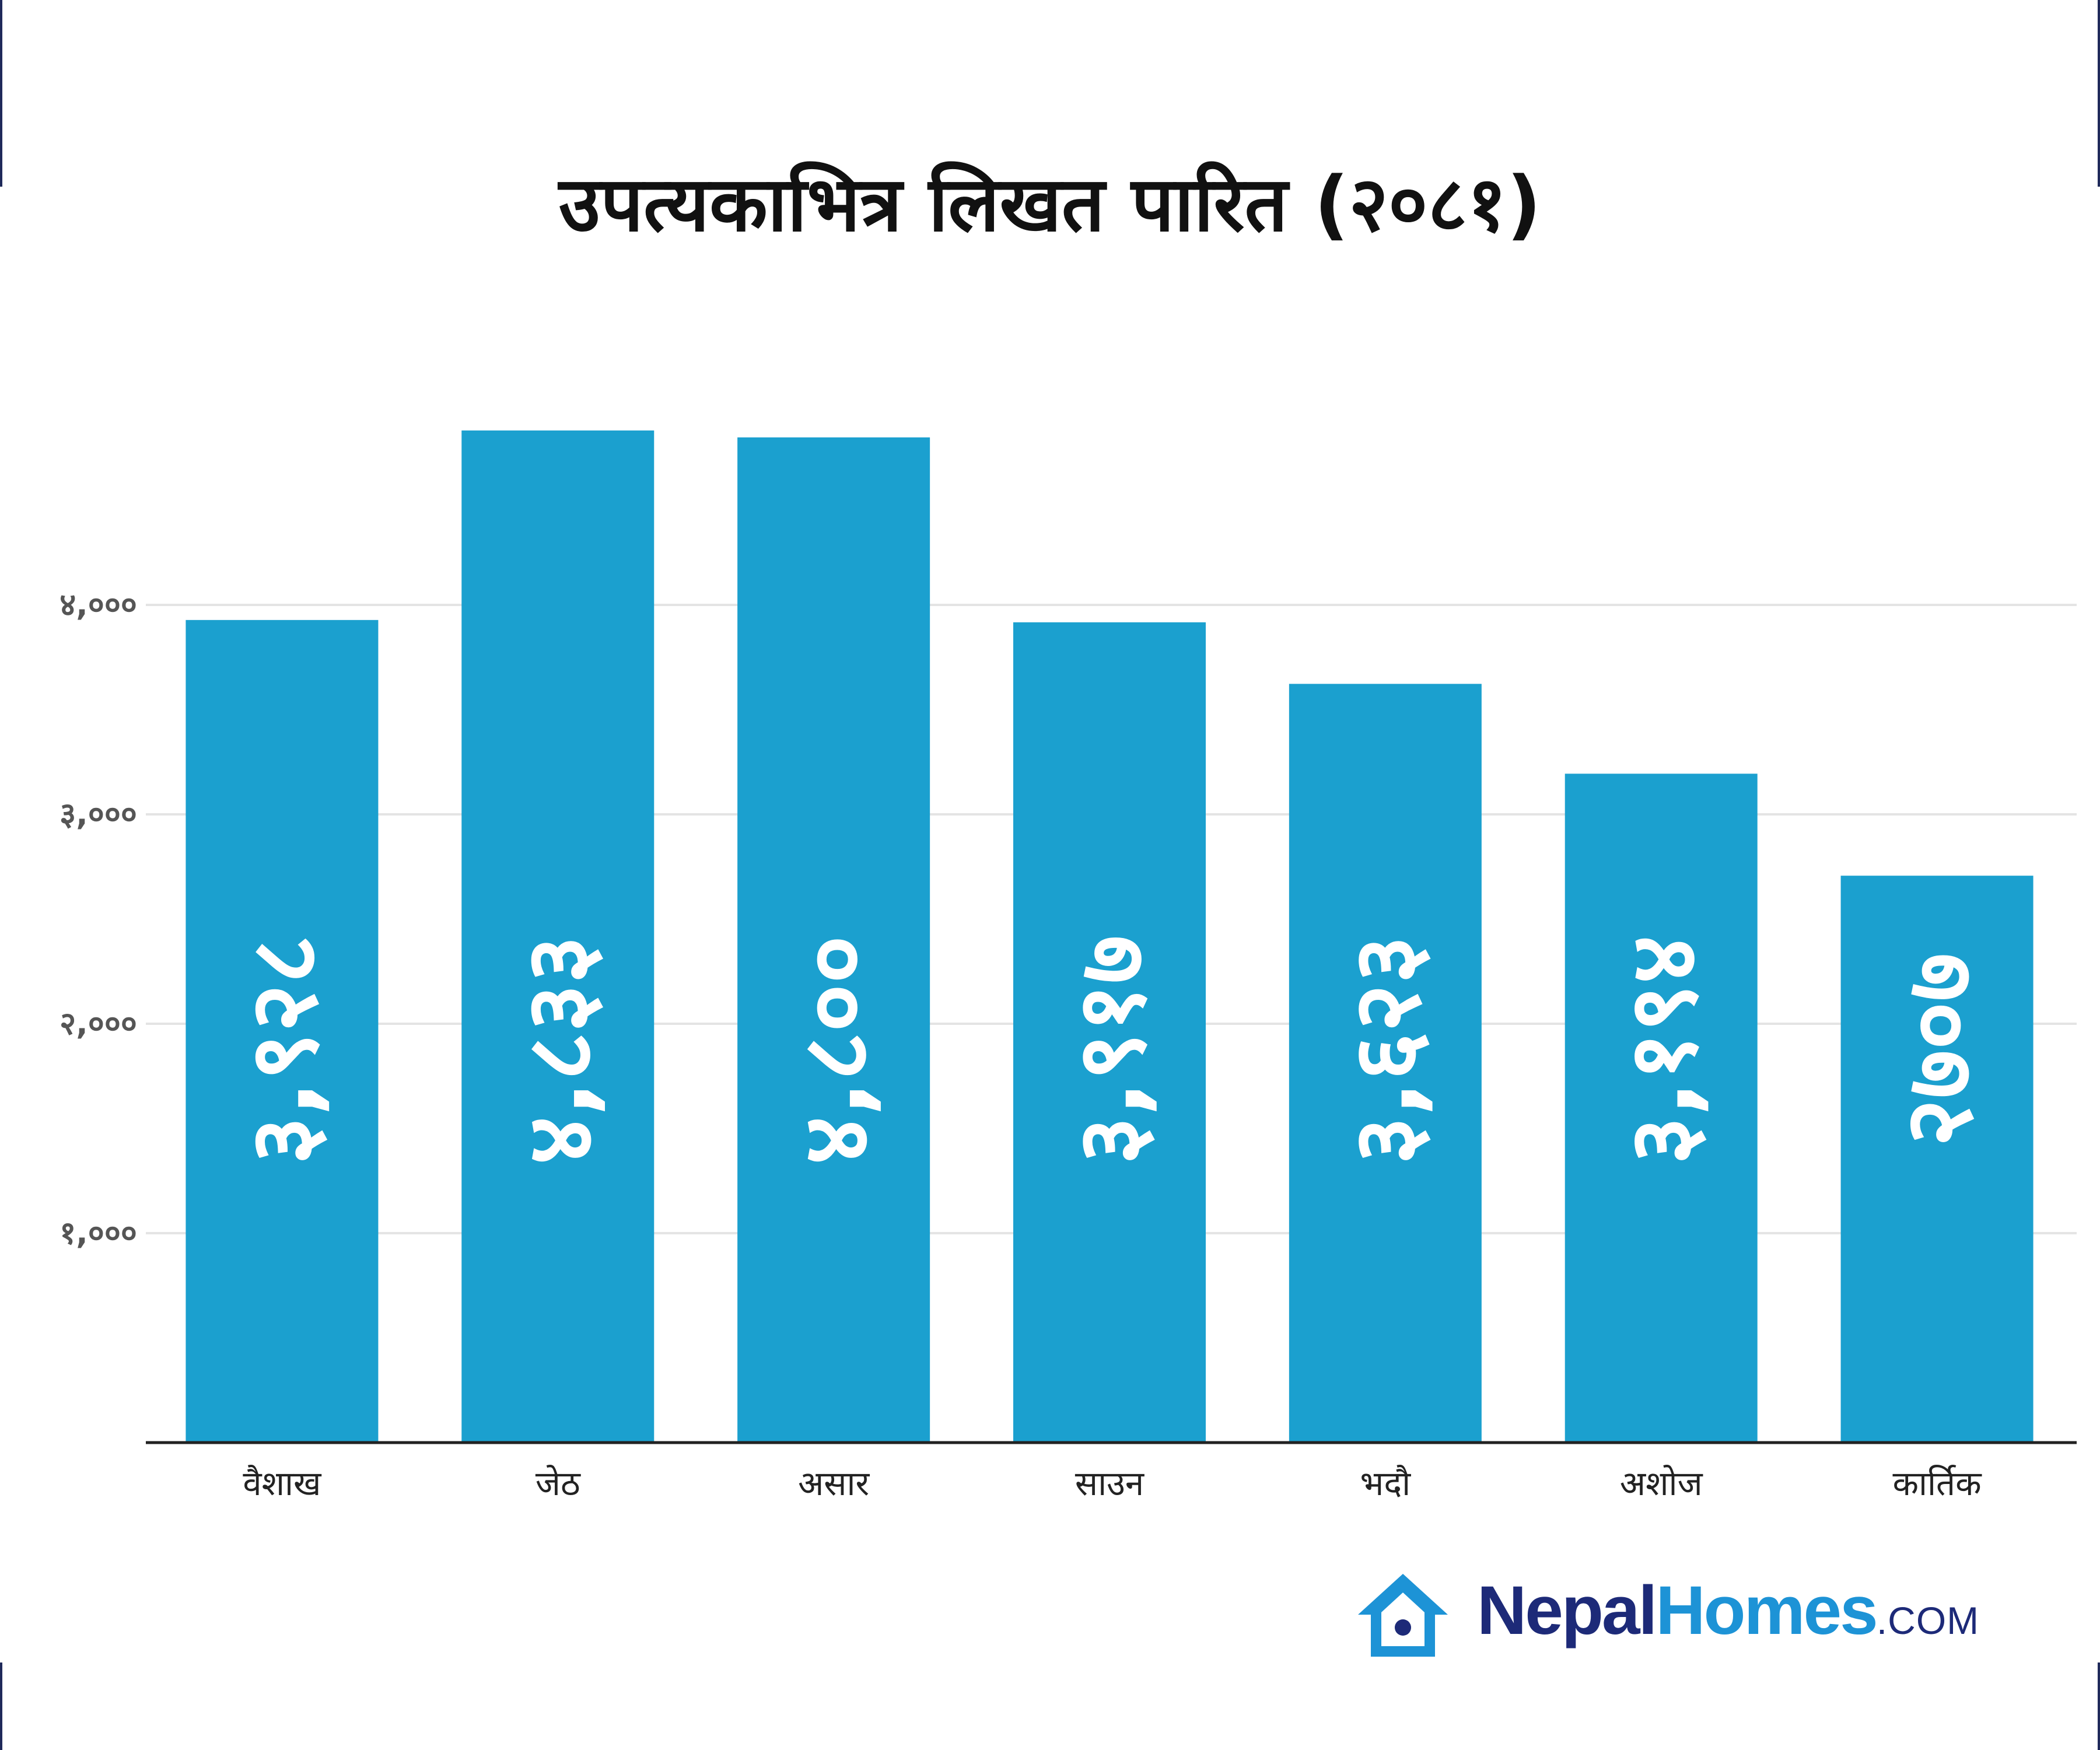  Describe the element at coordinates (1, 1706) in the screenshot. I see `frame-bottom-left-mark` at that location.